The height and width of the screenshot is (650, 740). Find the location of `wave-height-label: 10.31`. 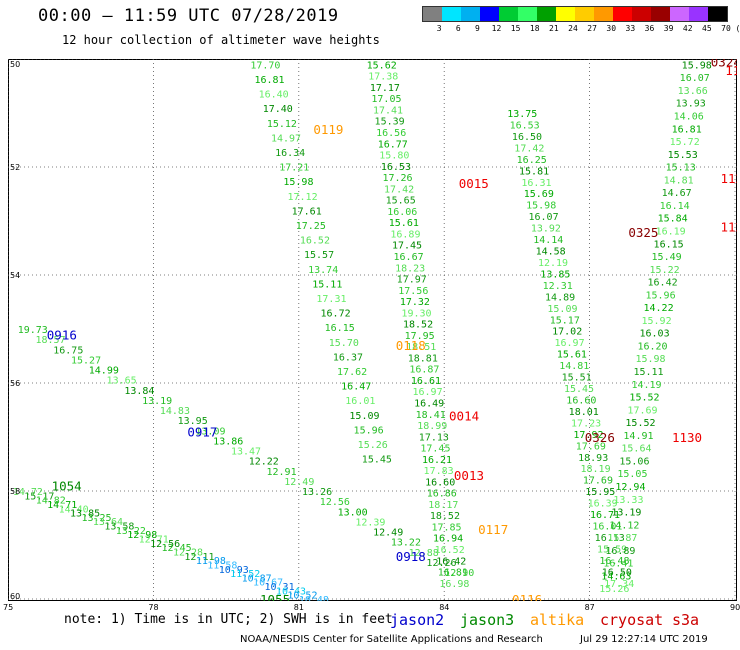

wave-height-label: 10.31 is located at coordinates (279, 587).